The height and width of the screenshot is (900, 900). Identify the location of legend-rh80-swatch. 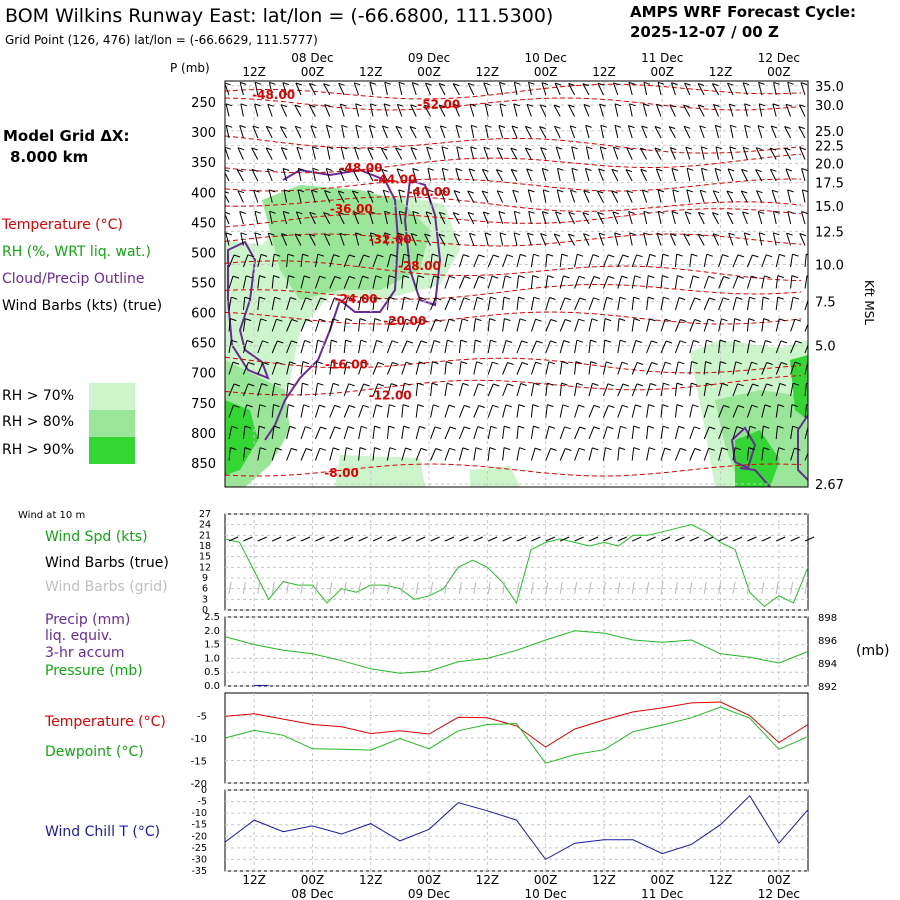
(112, 423).